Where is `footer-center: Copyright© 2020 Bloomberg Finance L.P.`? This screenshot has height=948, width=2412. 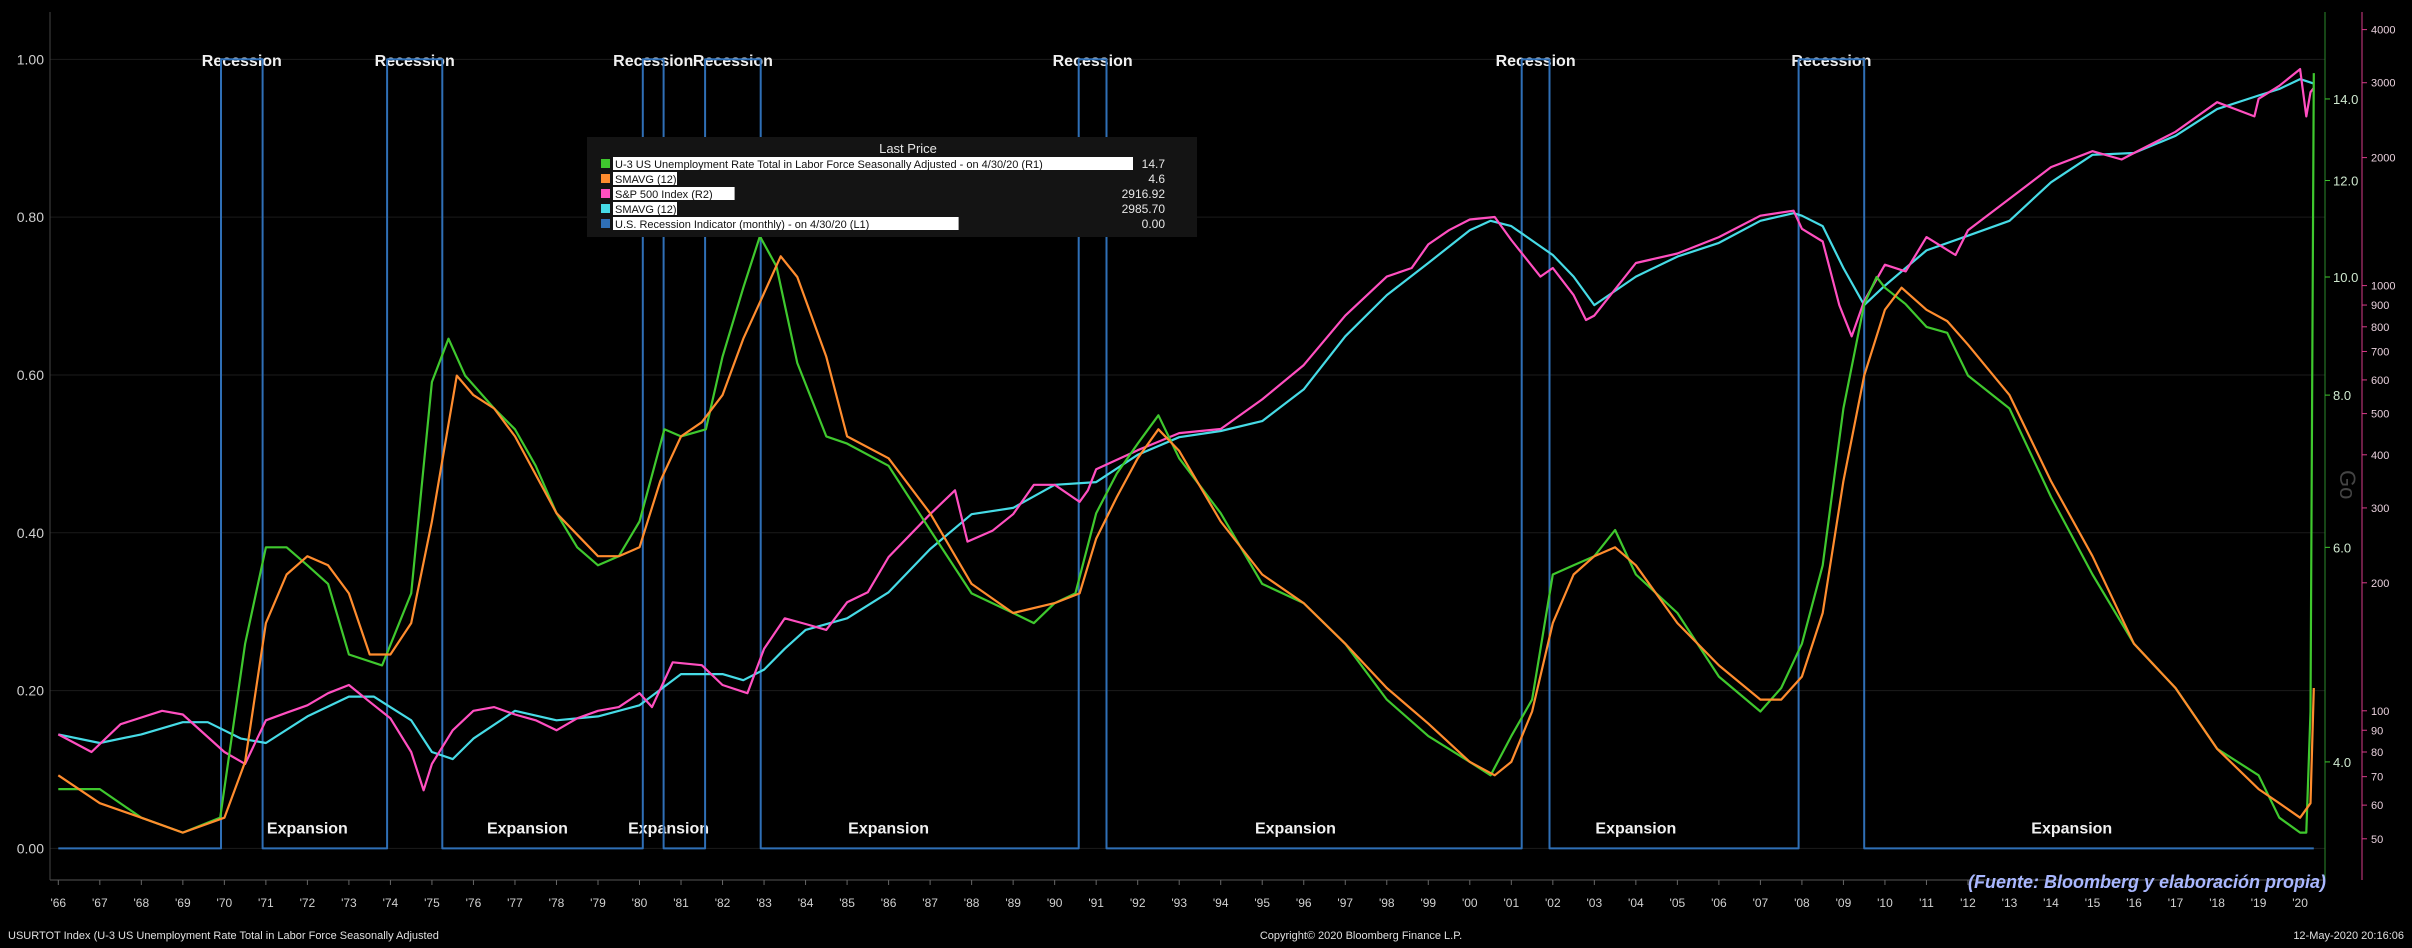
footer-center: Copyright© 2020 Bloomberg Finance L.P. is located at coordinates (1361, 936).